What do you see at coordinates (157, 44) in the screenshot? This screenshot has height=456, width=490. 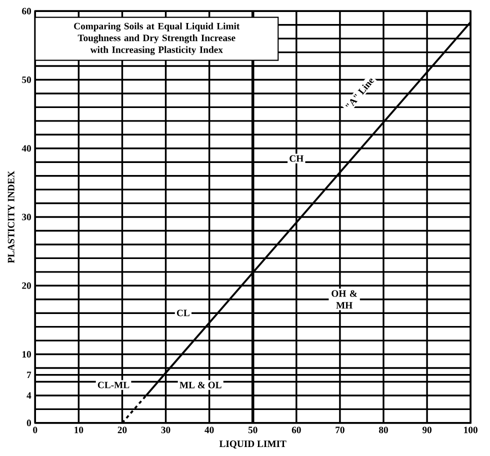 I see `text: Toughness and Dry Strength Increase with Increasing Plasticity Index` at bounding box center [157, 44].